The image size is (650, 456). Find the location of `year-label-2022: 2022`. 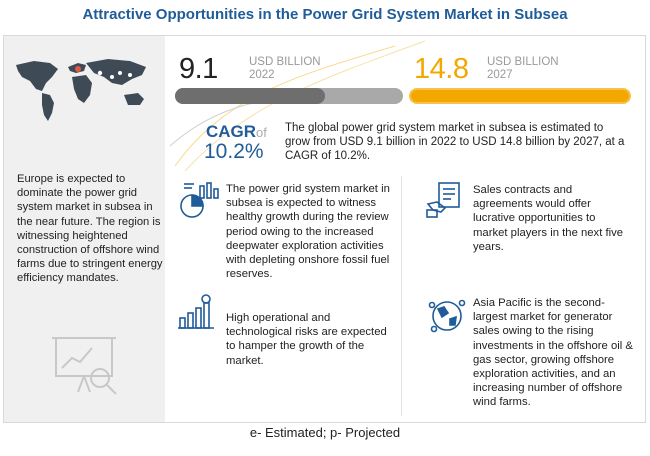

year-label-2022: 2022 is located at coordinates (262, 75).